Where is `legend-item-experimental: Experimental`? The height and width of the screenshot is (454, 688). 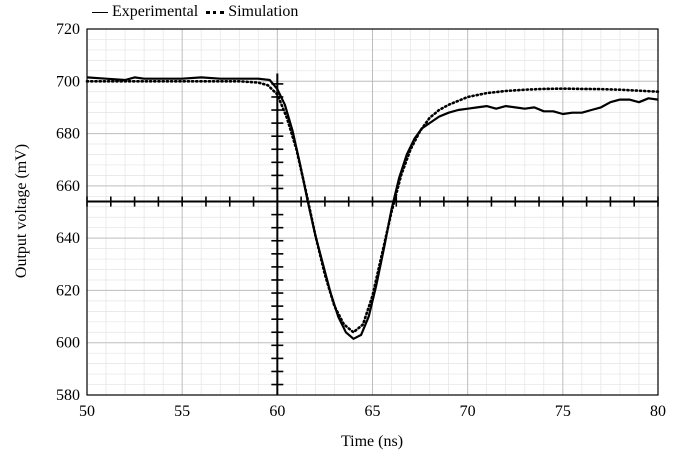
legend-item-experimental: Experimental is located at coordinates (145, 12).